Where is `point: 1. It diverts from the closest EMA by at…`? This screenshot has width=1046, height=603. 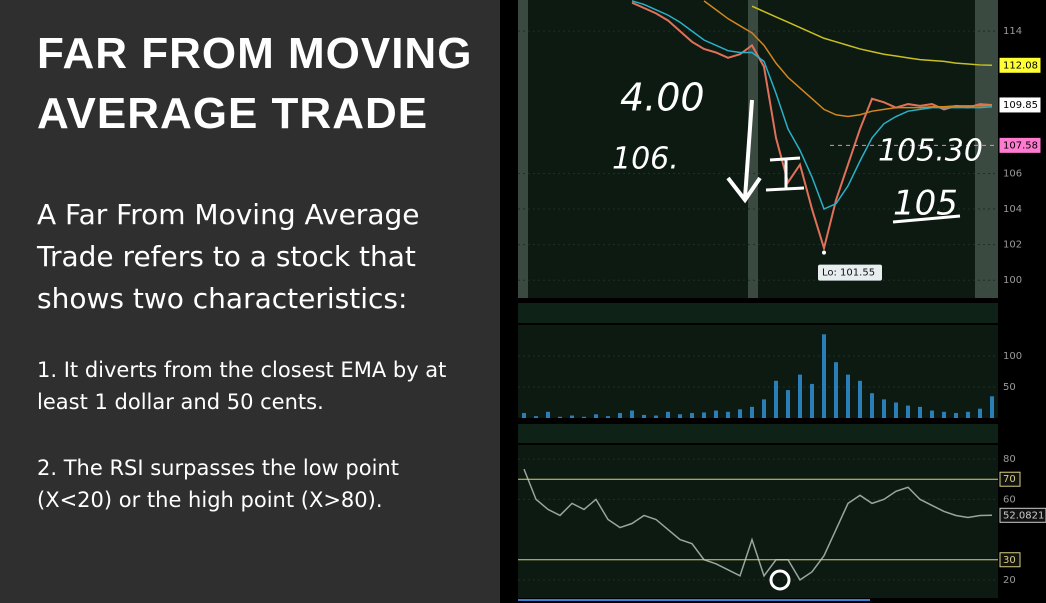
point: 1. It diverts from the closest EMA by at… is located at coordinates (242, 386).